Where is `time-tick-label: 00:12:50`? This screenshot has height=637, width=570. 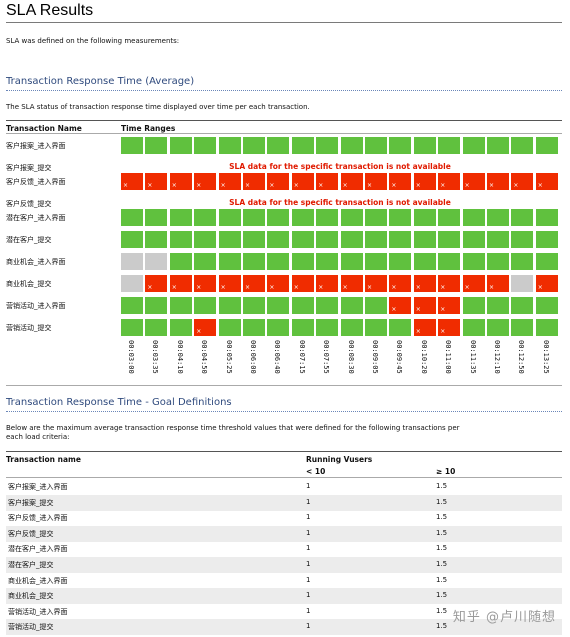
time-tick-label: 00:12:50 is located at coordinates (521, 357).